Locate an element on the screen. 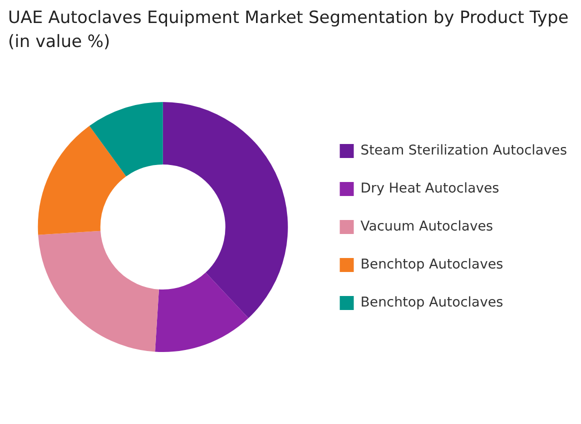 This screenshot has width=581, height=424. legend-label: Vacuum Autoclaves is located at coordinates (427, 226).